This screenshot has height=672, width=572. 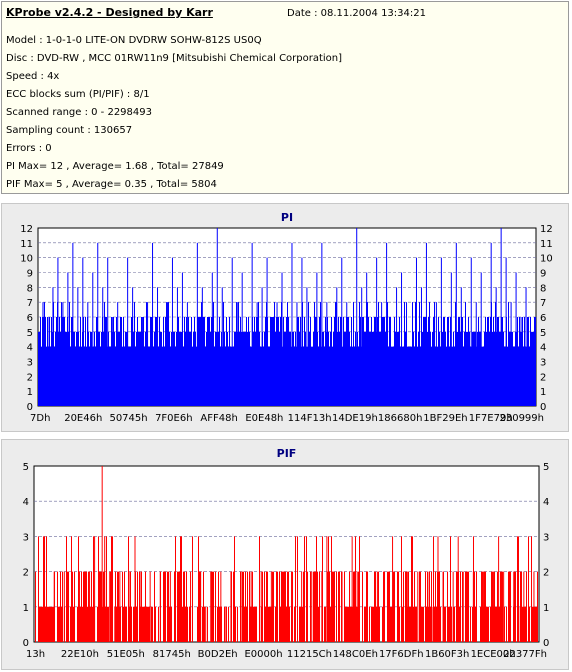 I want to click on x-tick-label: E0000h, so click(x=263, y=654).